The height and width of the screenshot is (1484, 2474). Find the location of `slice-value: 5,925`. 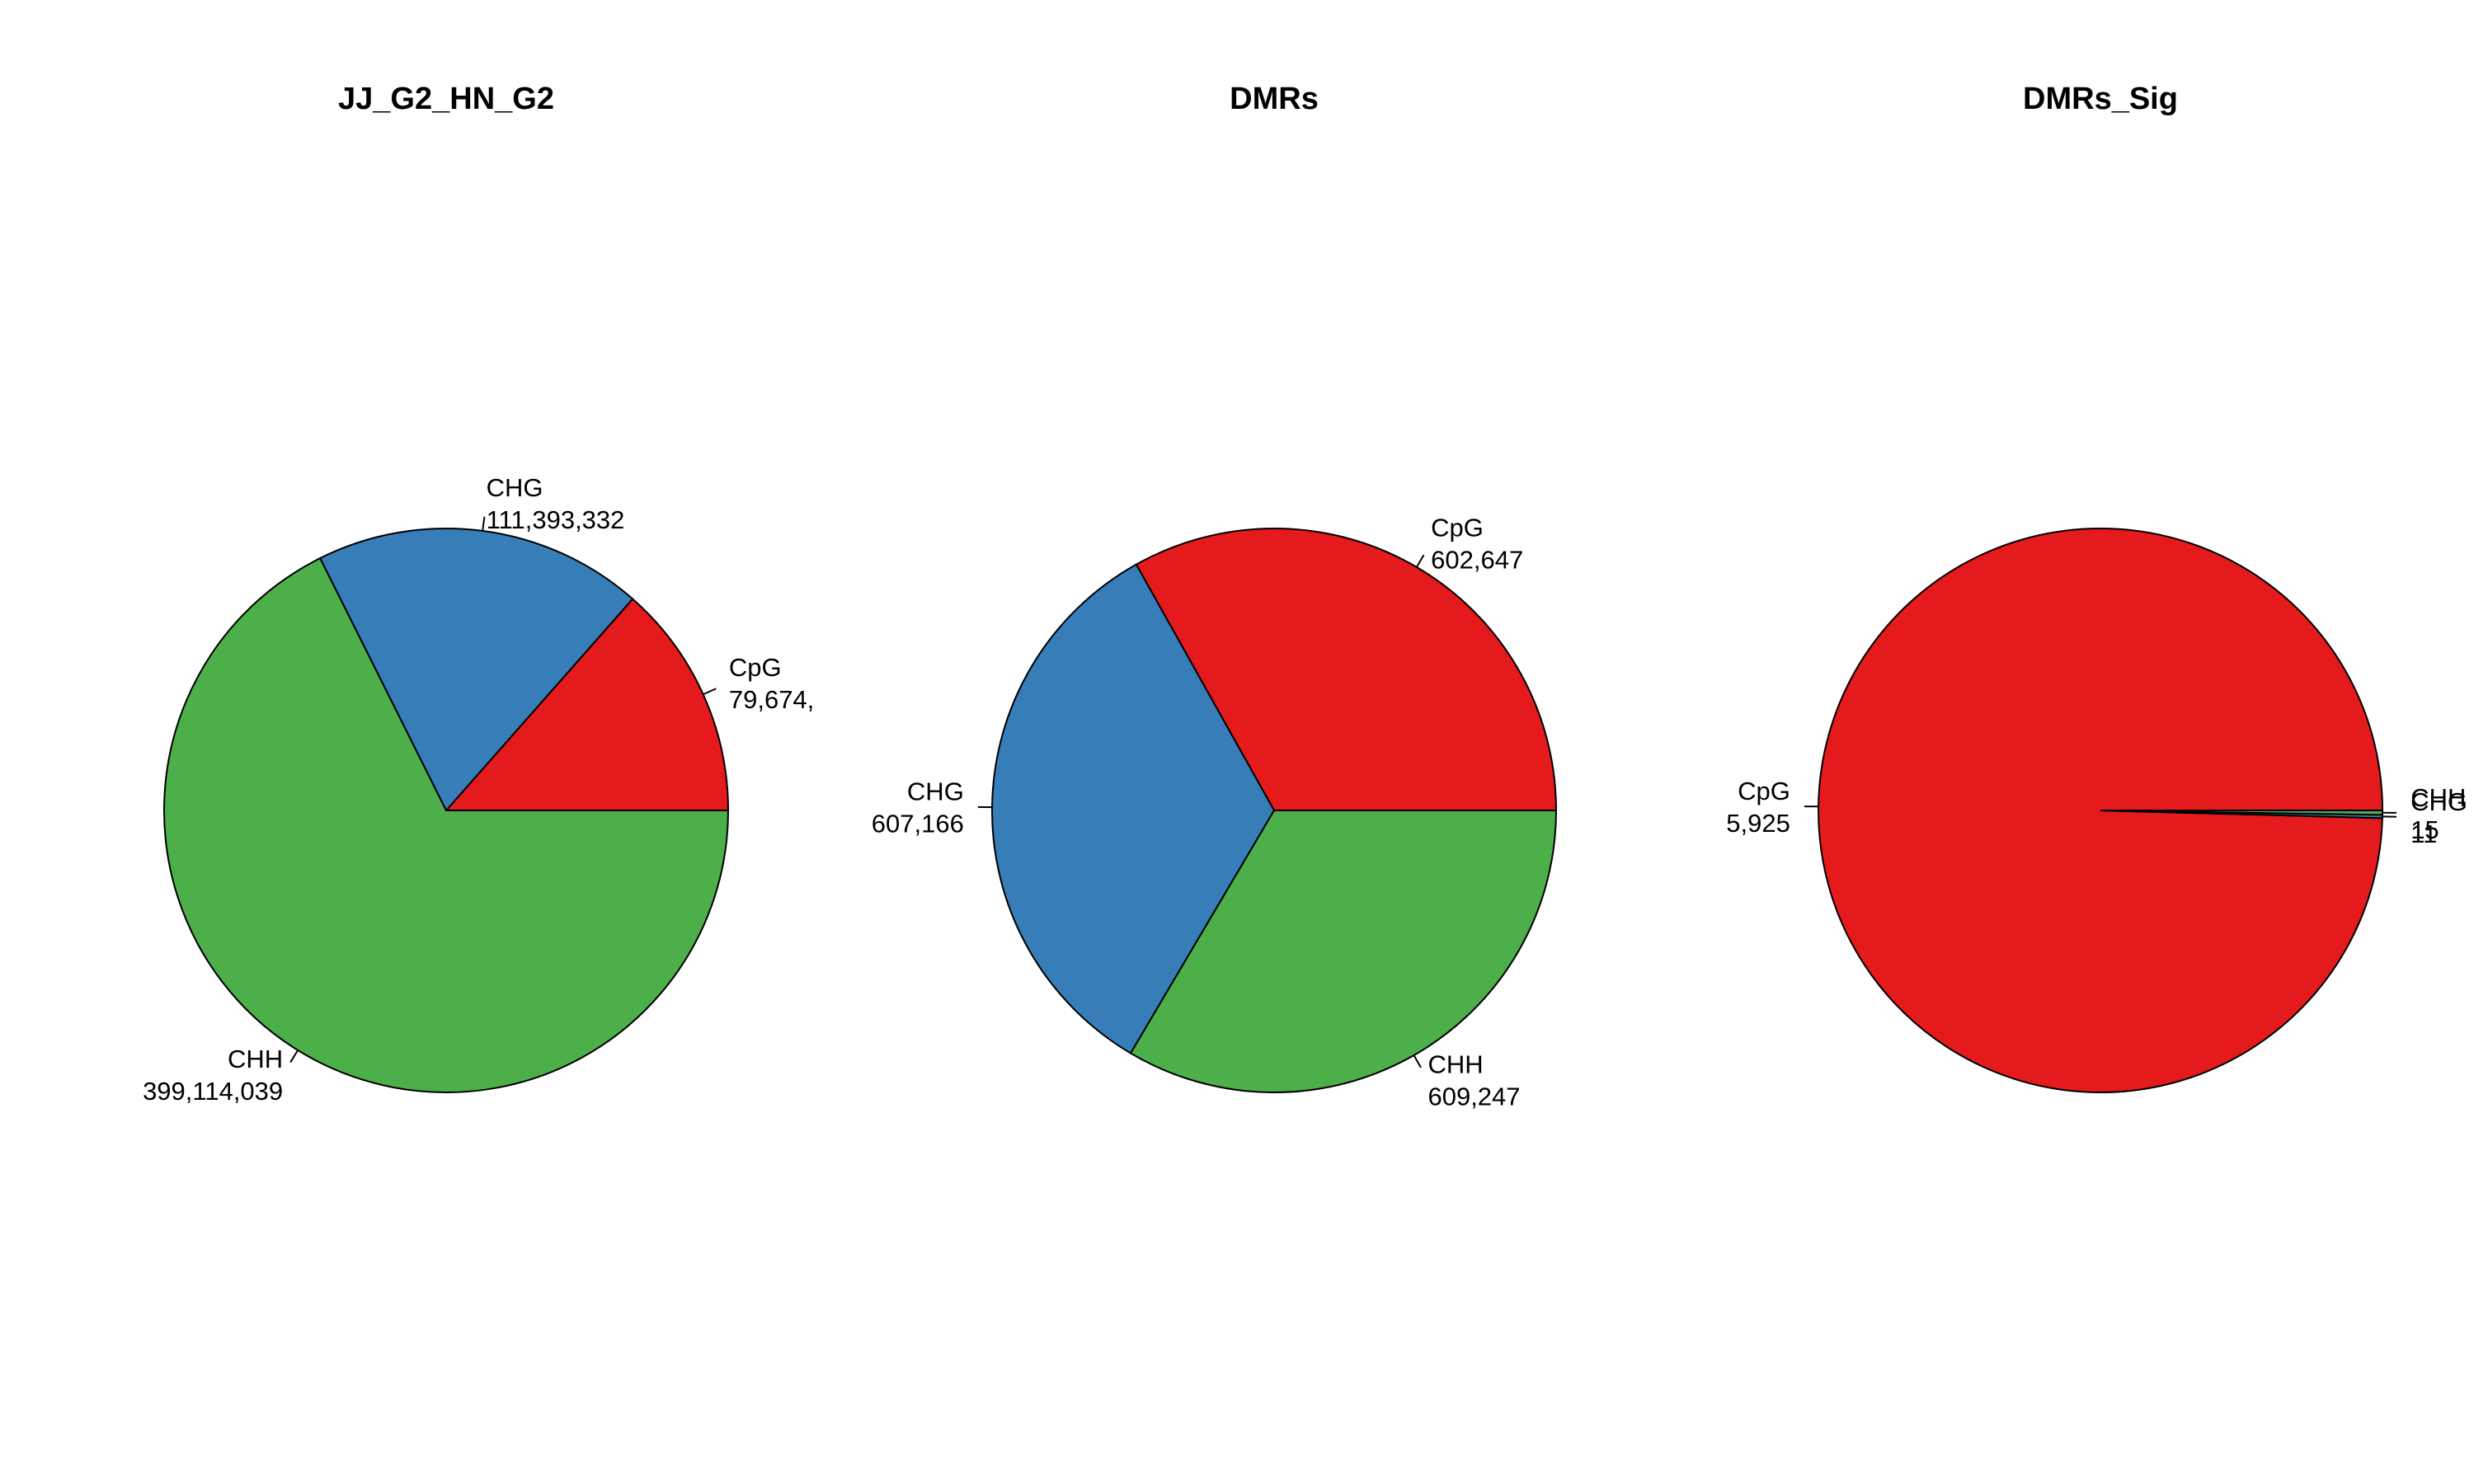

slice-value: 5,925 is located at coordinates (1758, 823).